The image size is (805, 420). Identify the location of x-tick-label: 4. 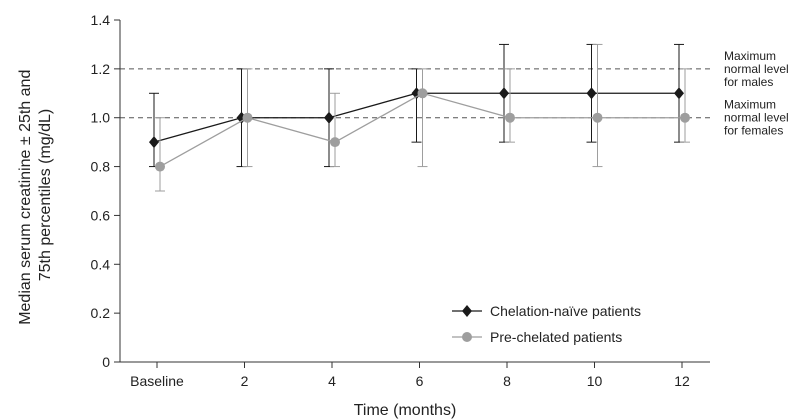
(332, 381).